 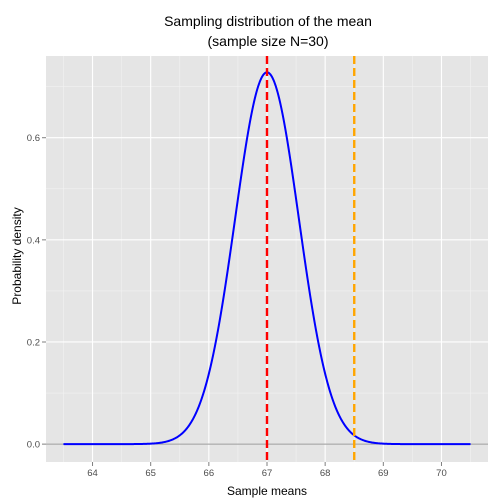 What do you see at coordinates (17, 255) in the screenshot?
I see `y-axis-title: Probability density` at bounding box center [17, 255].